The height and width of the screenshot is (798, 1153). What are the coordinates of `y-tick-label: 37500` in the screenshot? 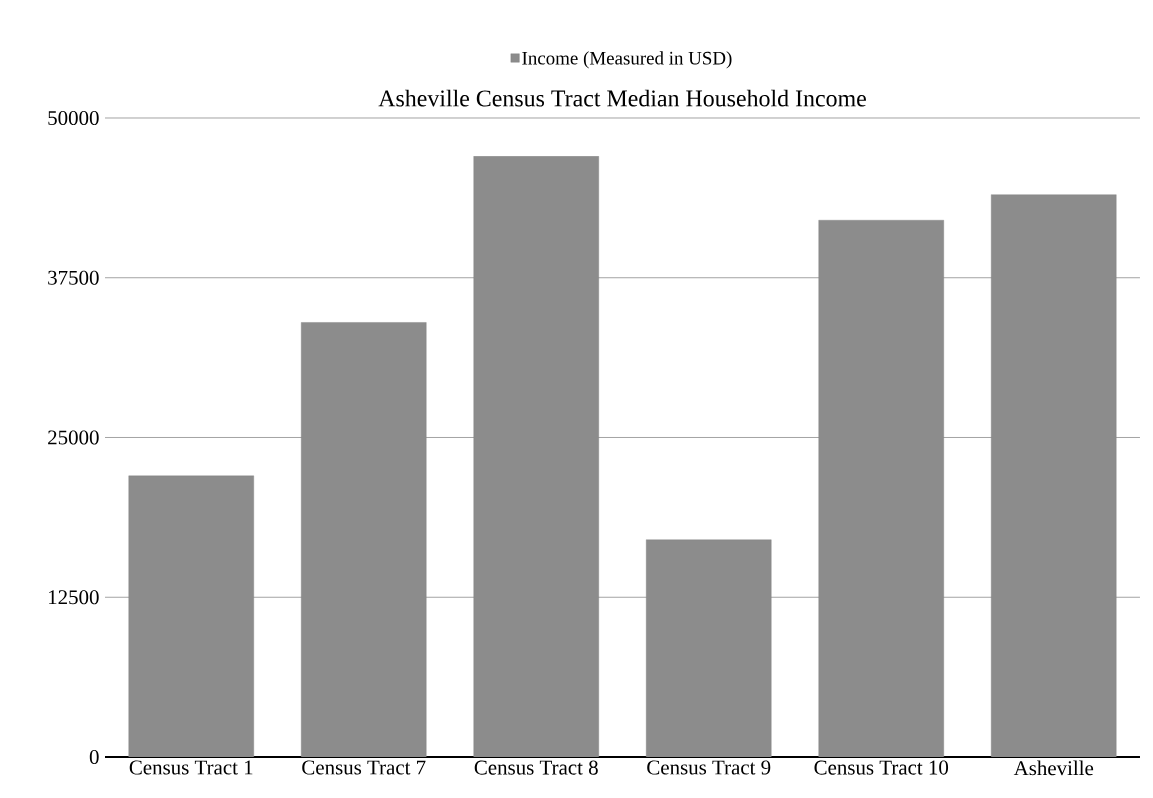 It's located at (73, 277).